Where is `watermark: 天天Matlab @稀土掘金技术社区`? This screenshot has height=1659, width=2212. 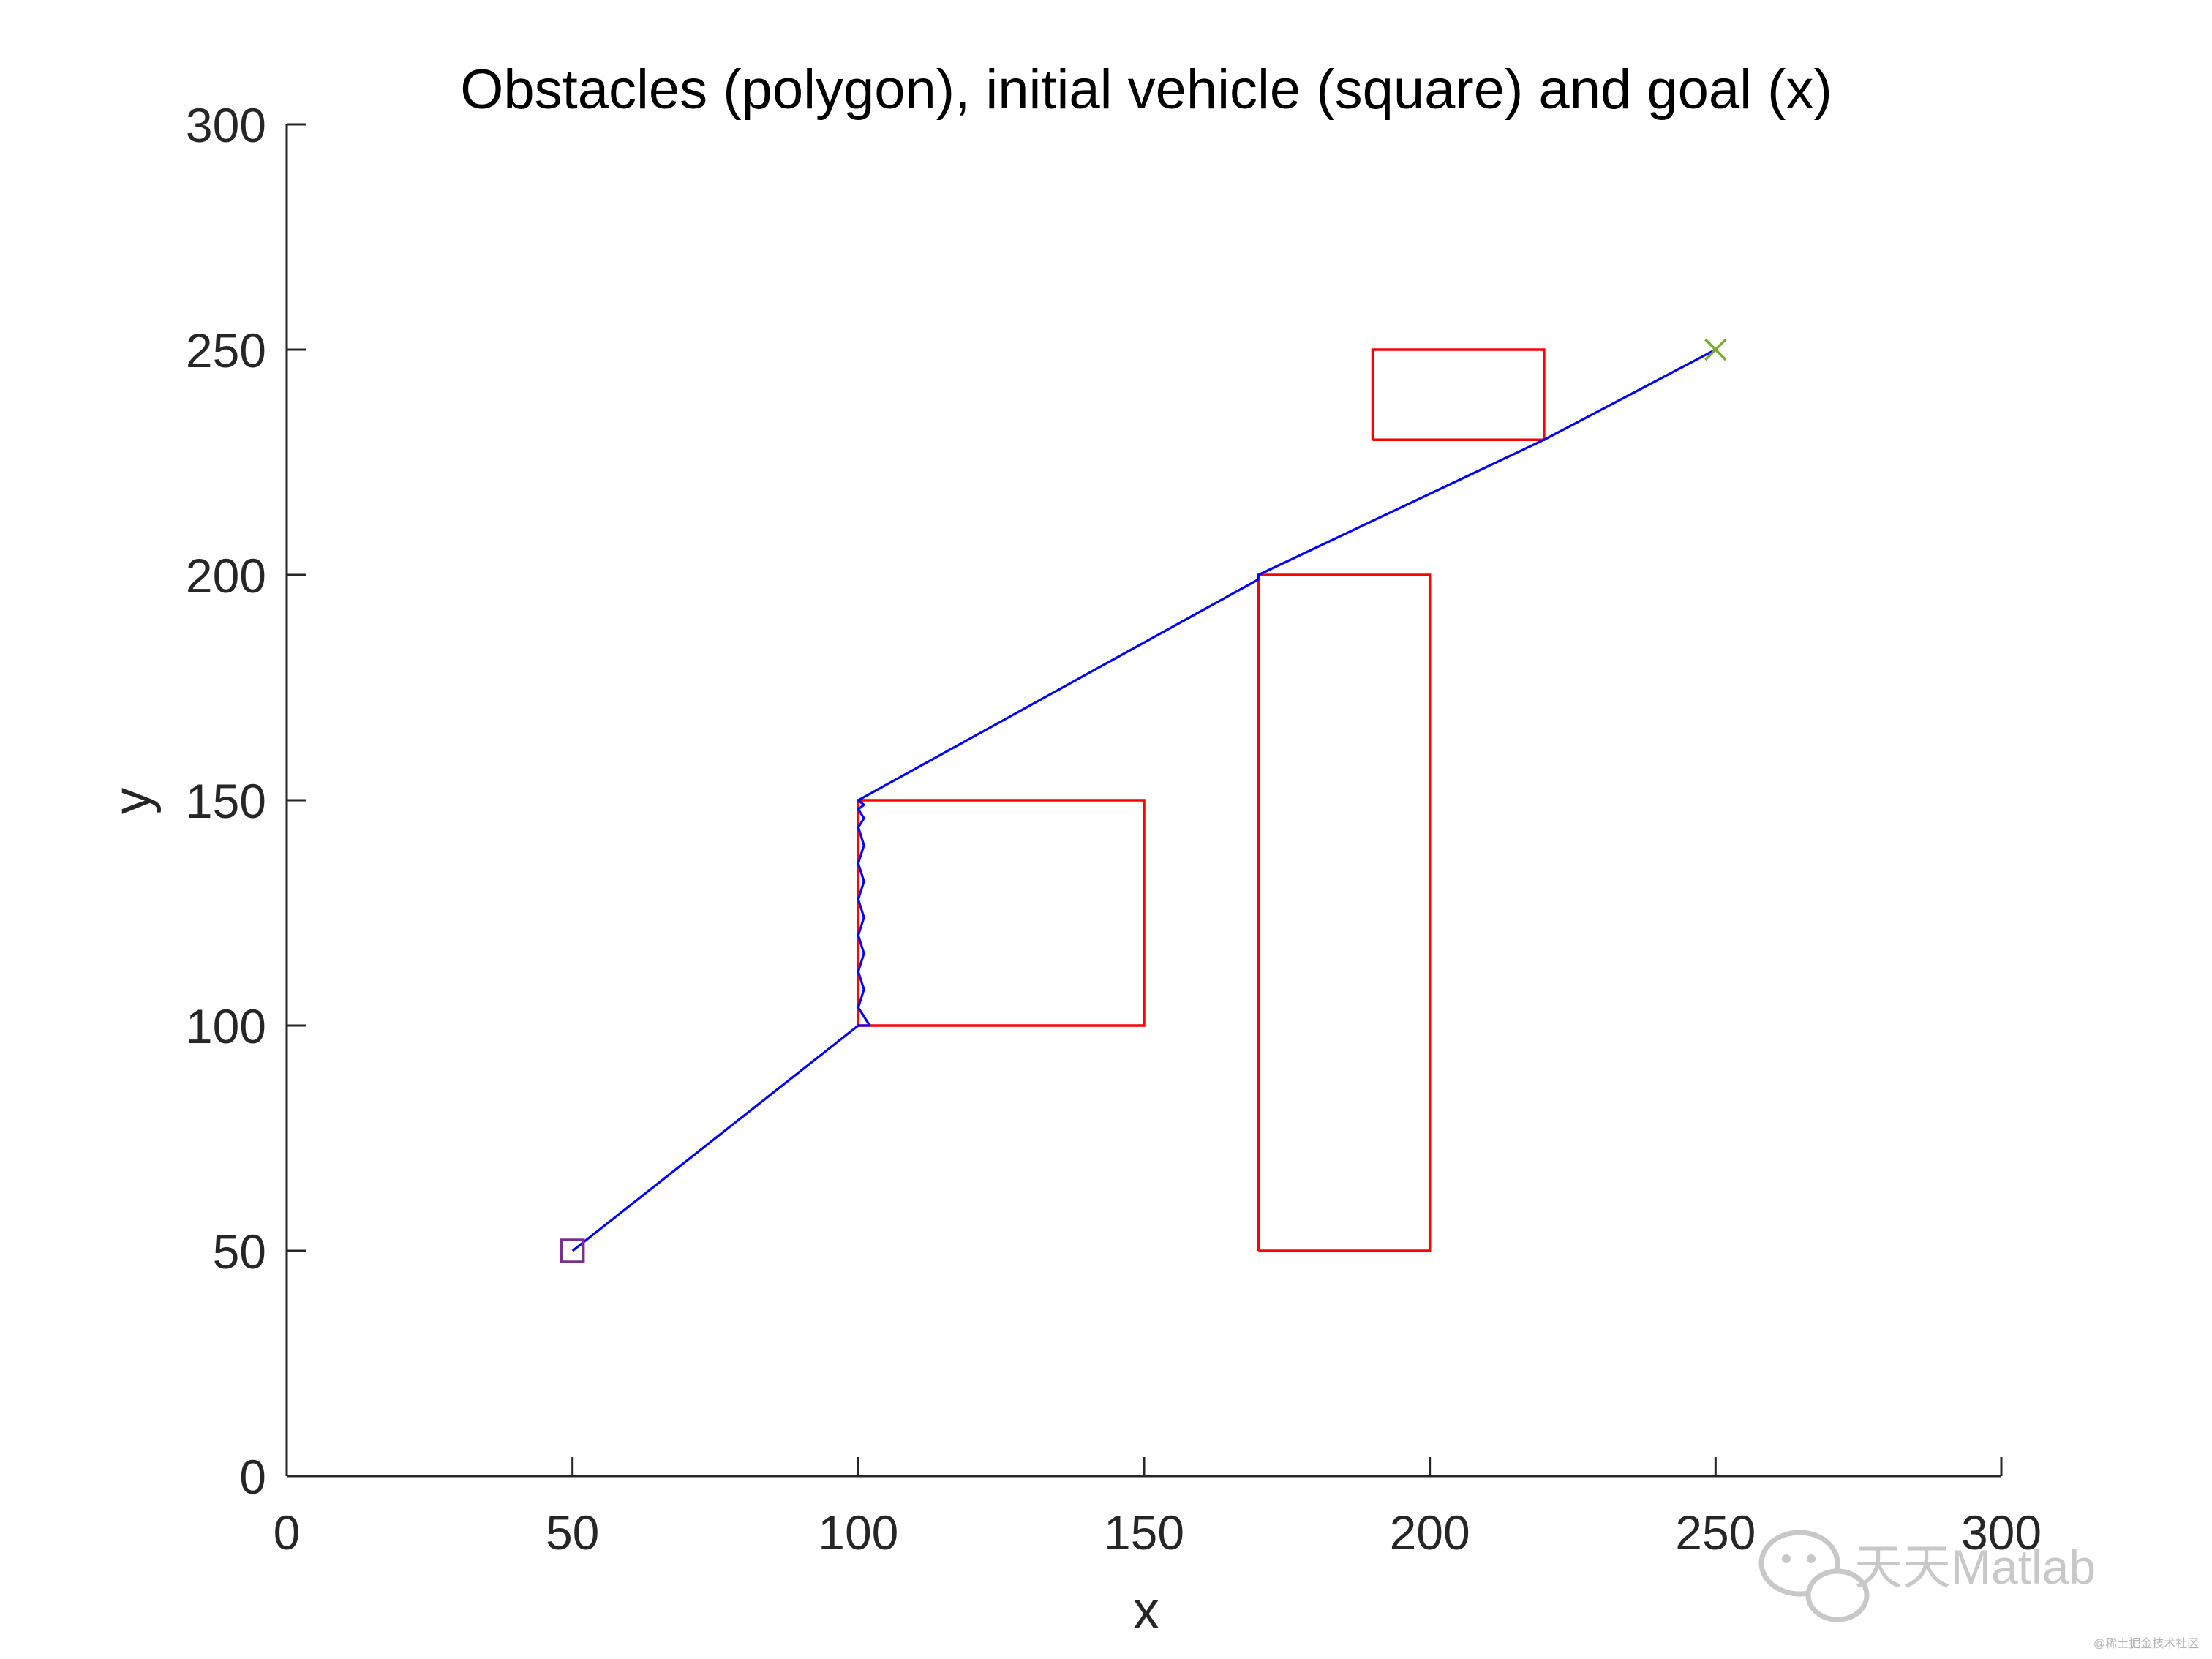
watermark: 天天Matlab @稀土掘金技术社区 is located at coordinates (1978, 1590).